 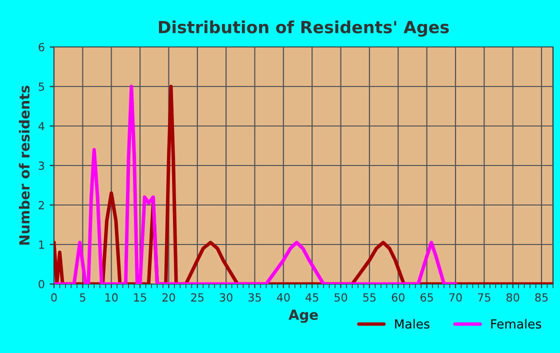 I want to click on y-tick-label: 1, so click(x=41, y=244).